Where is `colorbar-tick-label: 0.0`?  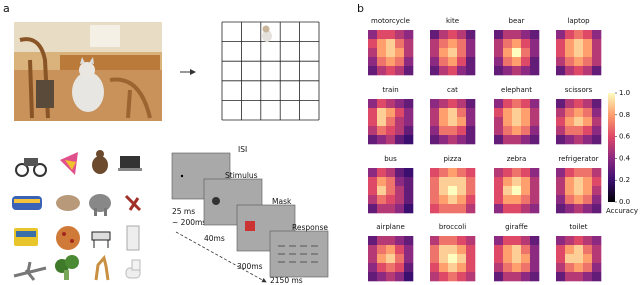 colorbar-tick-label: 0.0 is located at coordinates (624, 202).